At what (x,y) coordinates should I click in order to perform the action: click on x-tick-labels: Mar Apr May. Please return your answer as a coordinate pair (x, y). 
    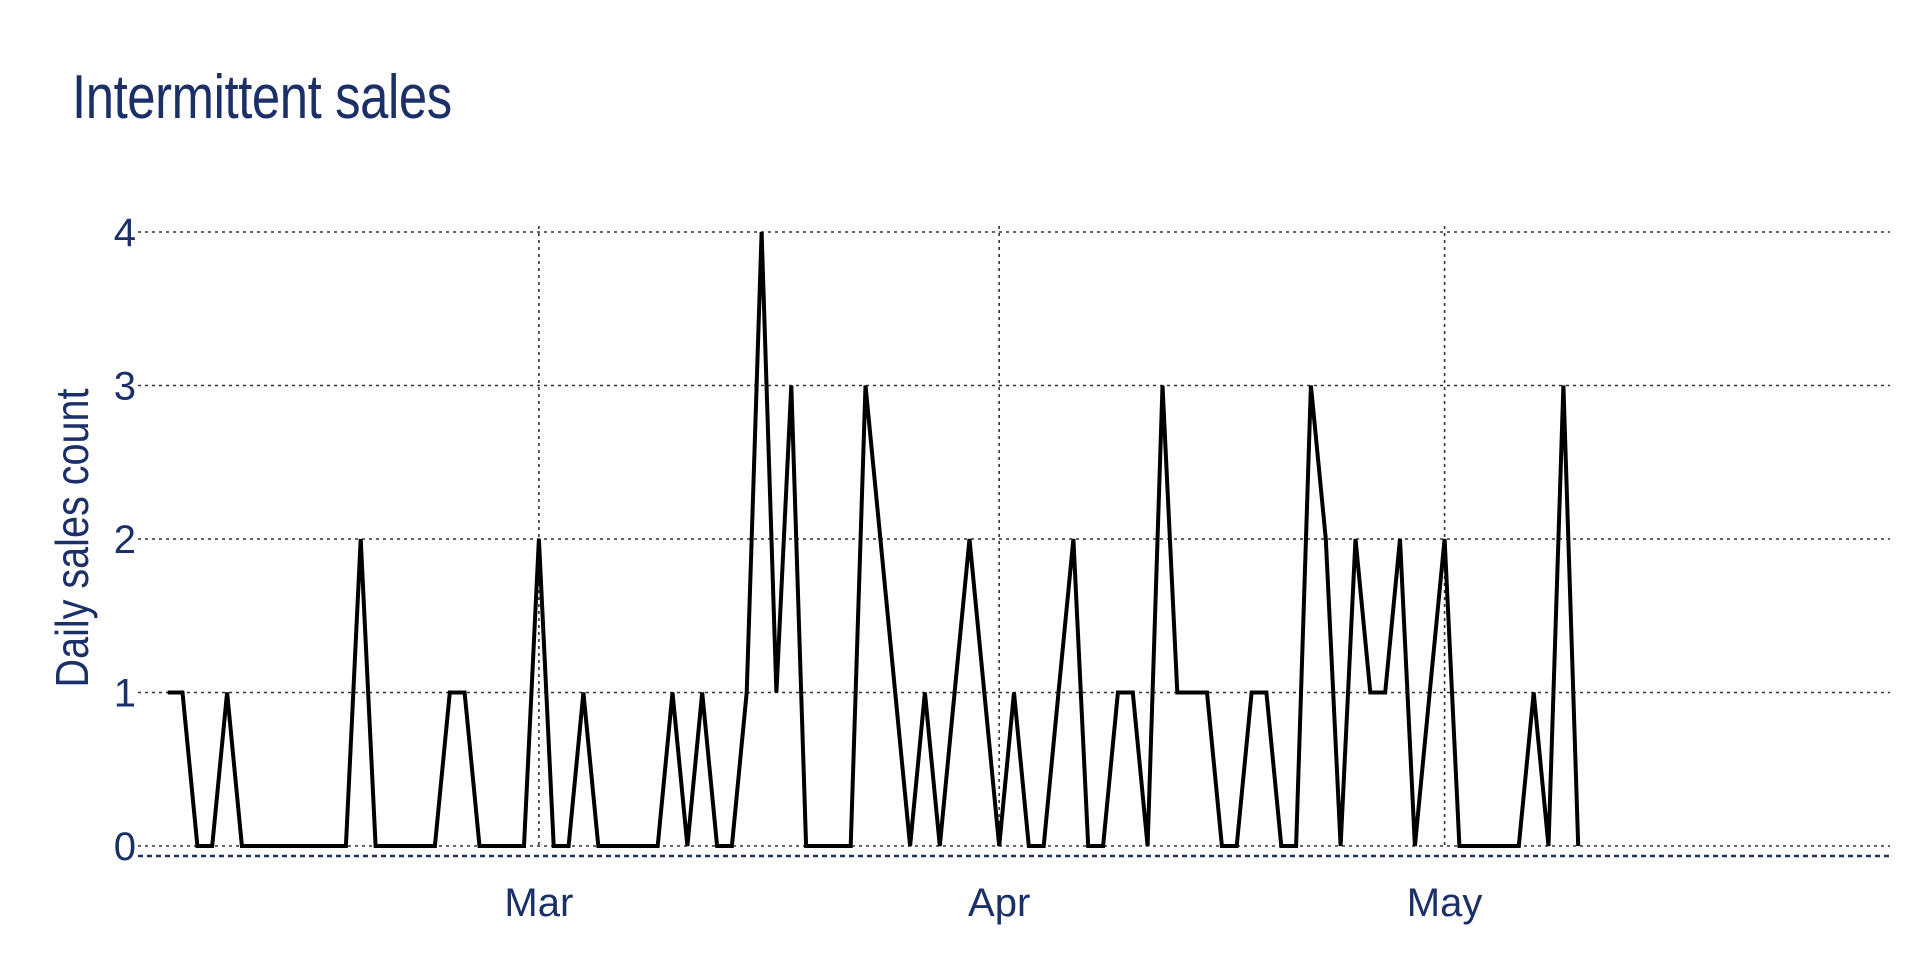
    Looking at the image, I should click on (993, 903).